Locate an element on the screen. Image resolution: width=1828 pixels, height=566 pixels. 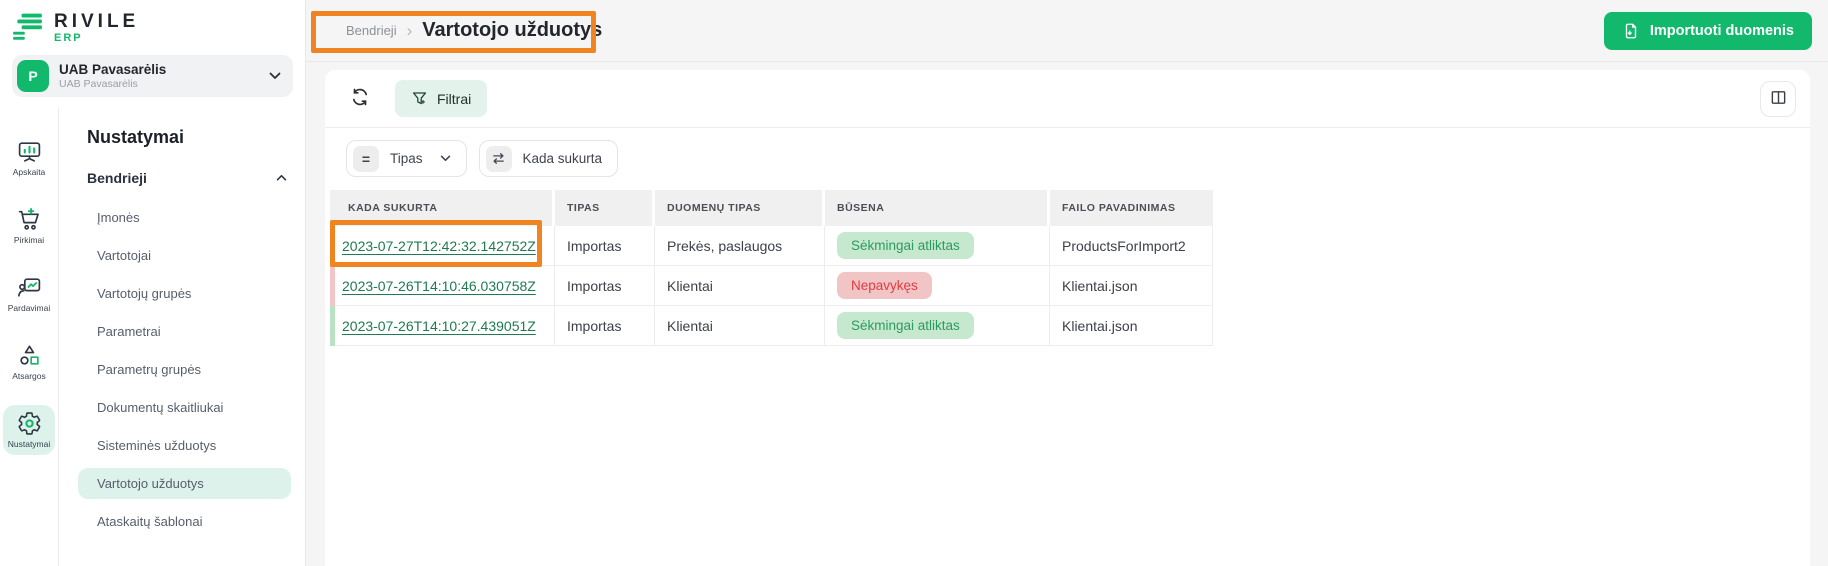
rail-item-nustatymai: Nustatymai is located at coordinates (29, 429).